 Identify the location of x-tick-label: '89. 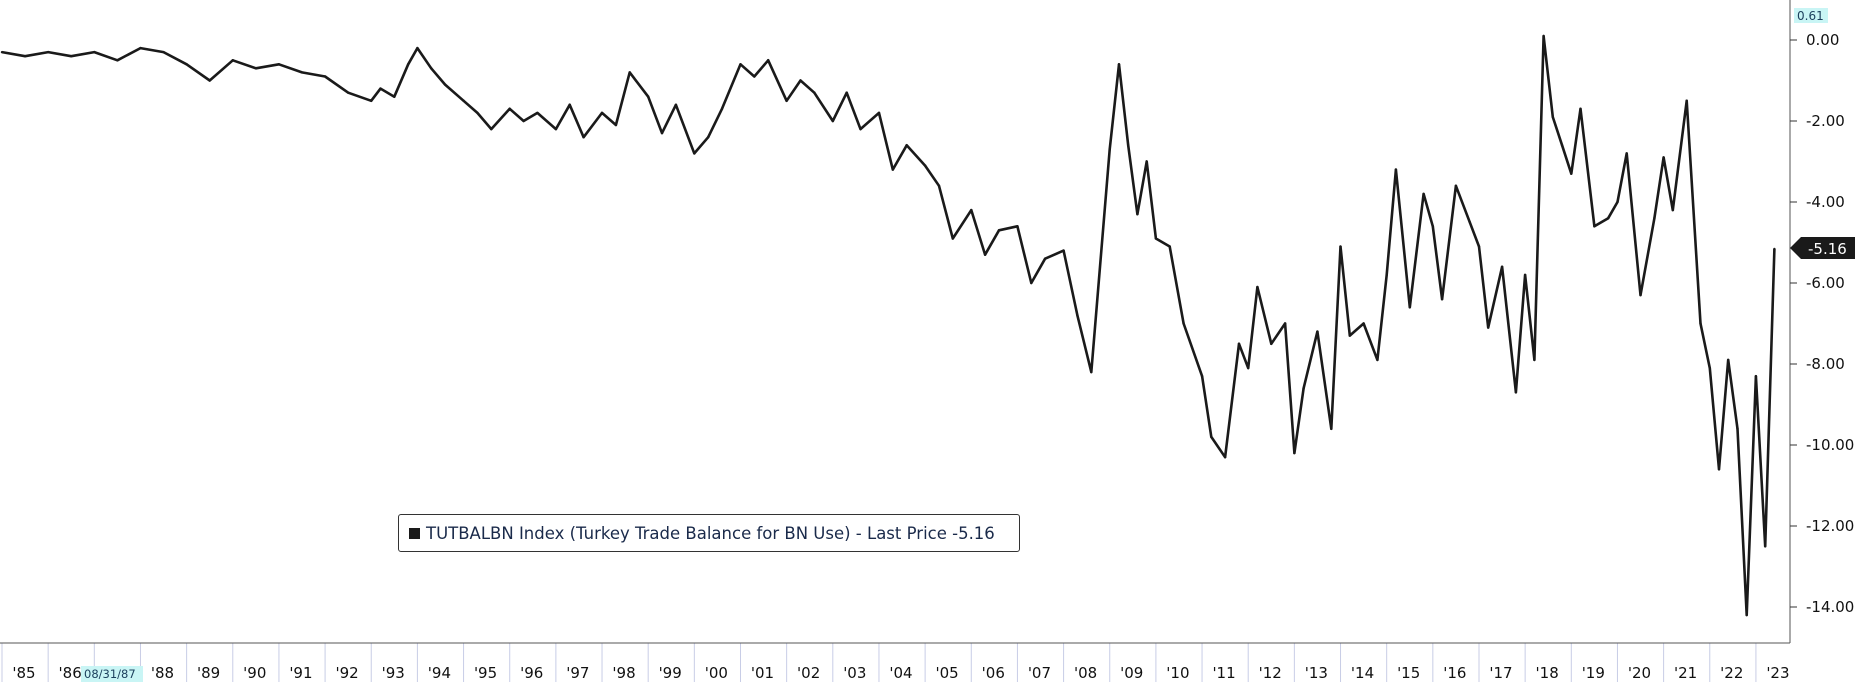
(208, 673).